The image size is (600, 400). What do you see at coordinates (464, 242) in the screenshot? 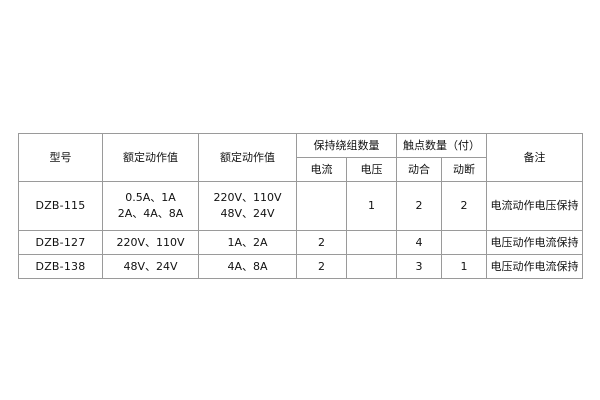
I see `cell-contact-nc` at bounding box center [464, 242].